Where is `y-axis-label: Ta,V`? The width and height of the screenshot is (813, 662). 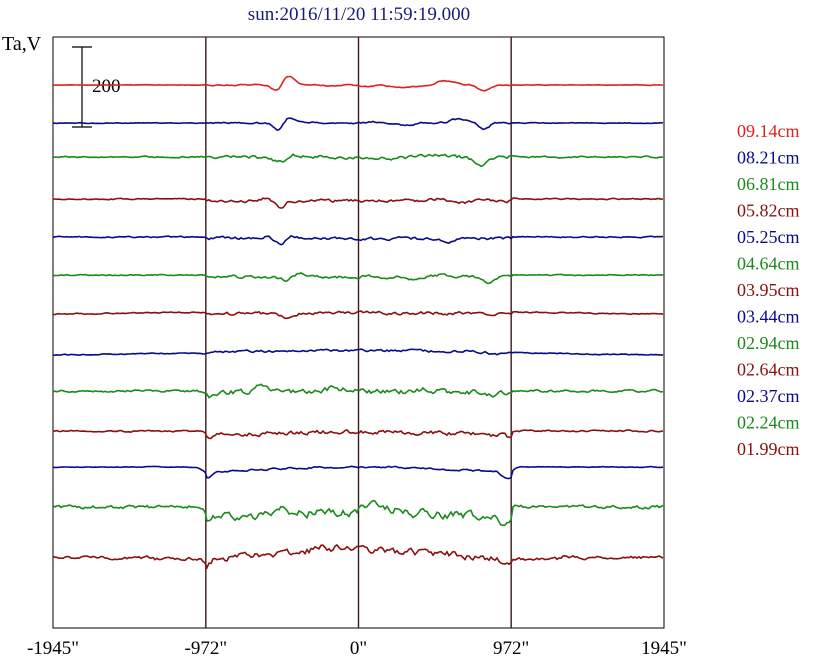
y-axis-label: Ta,V is located at coordinates (22, 44).